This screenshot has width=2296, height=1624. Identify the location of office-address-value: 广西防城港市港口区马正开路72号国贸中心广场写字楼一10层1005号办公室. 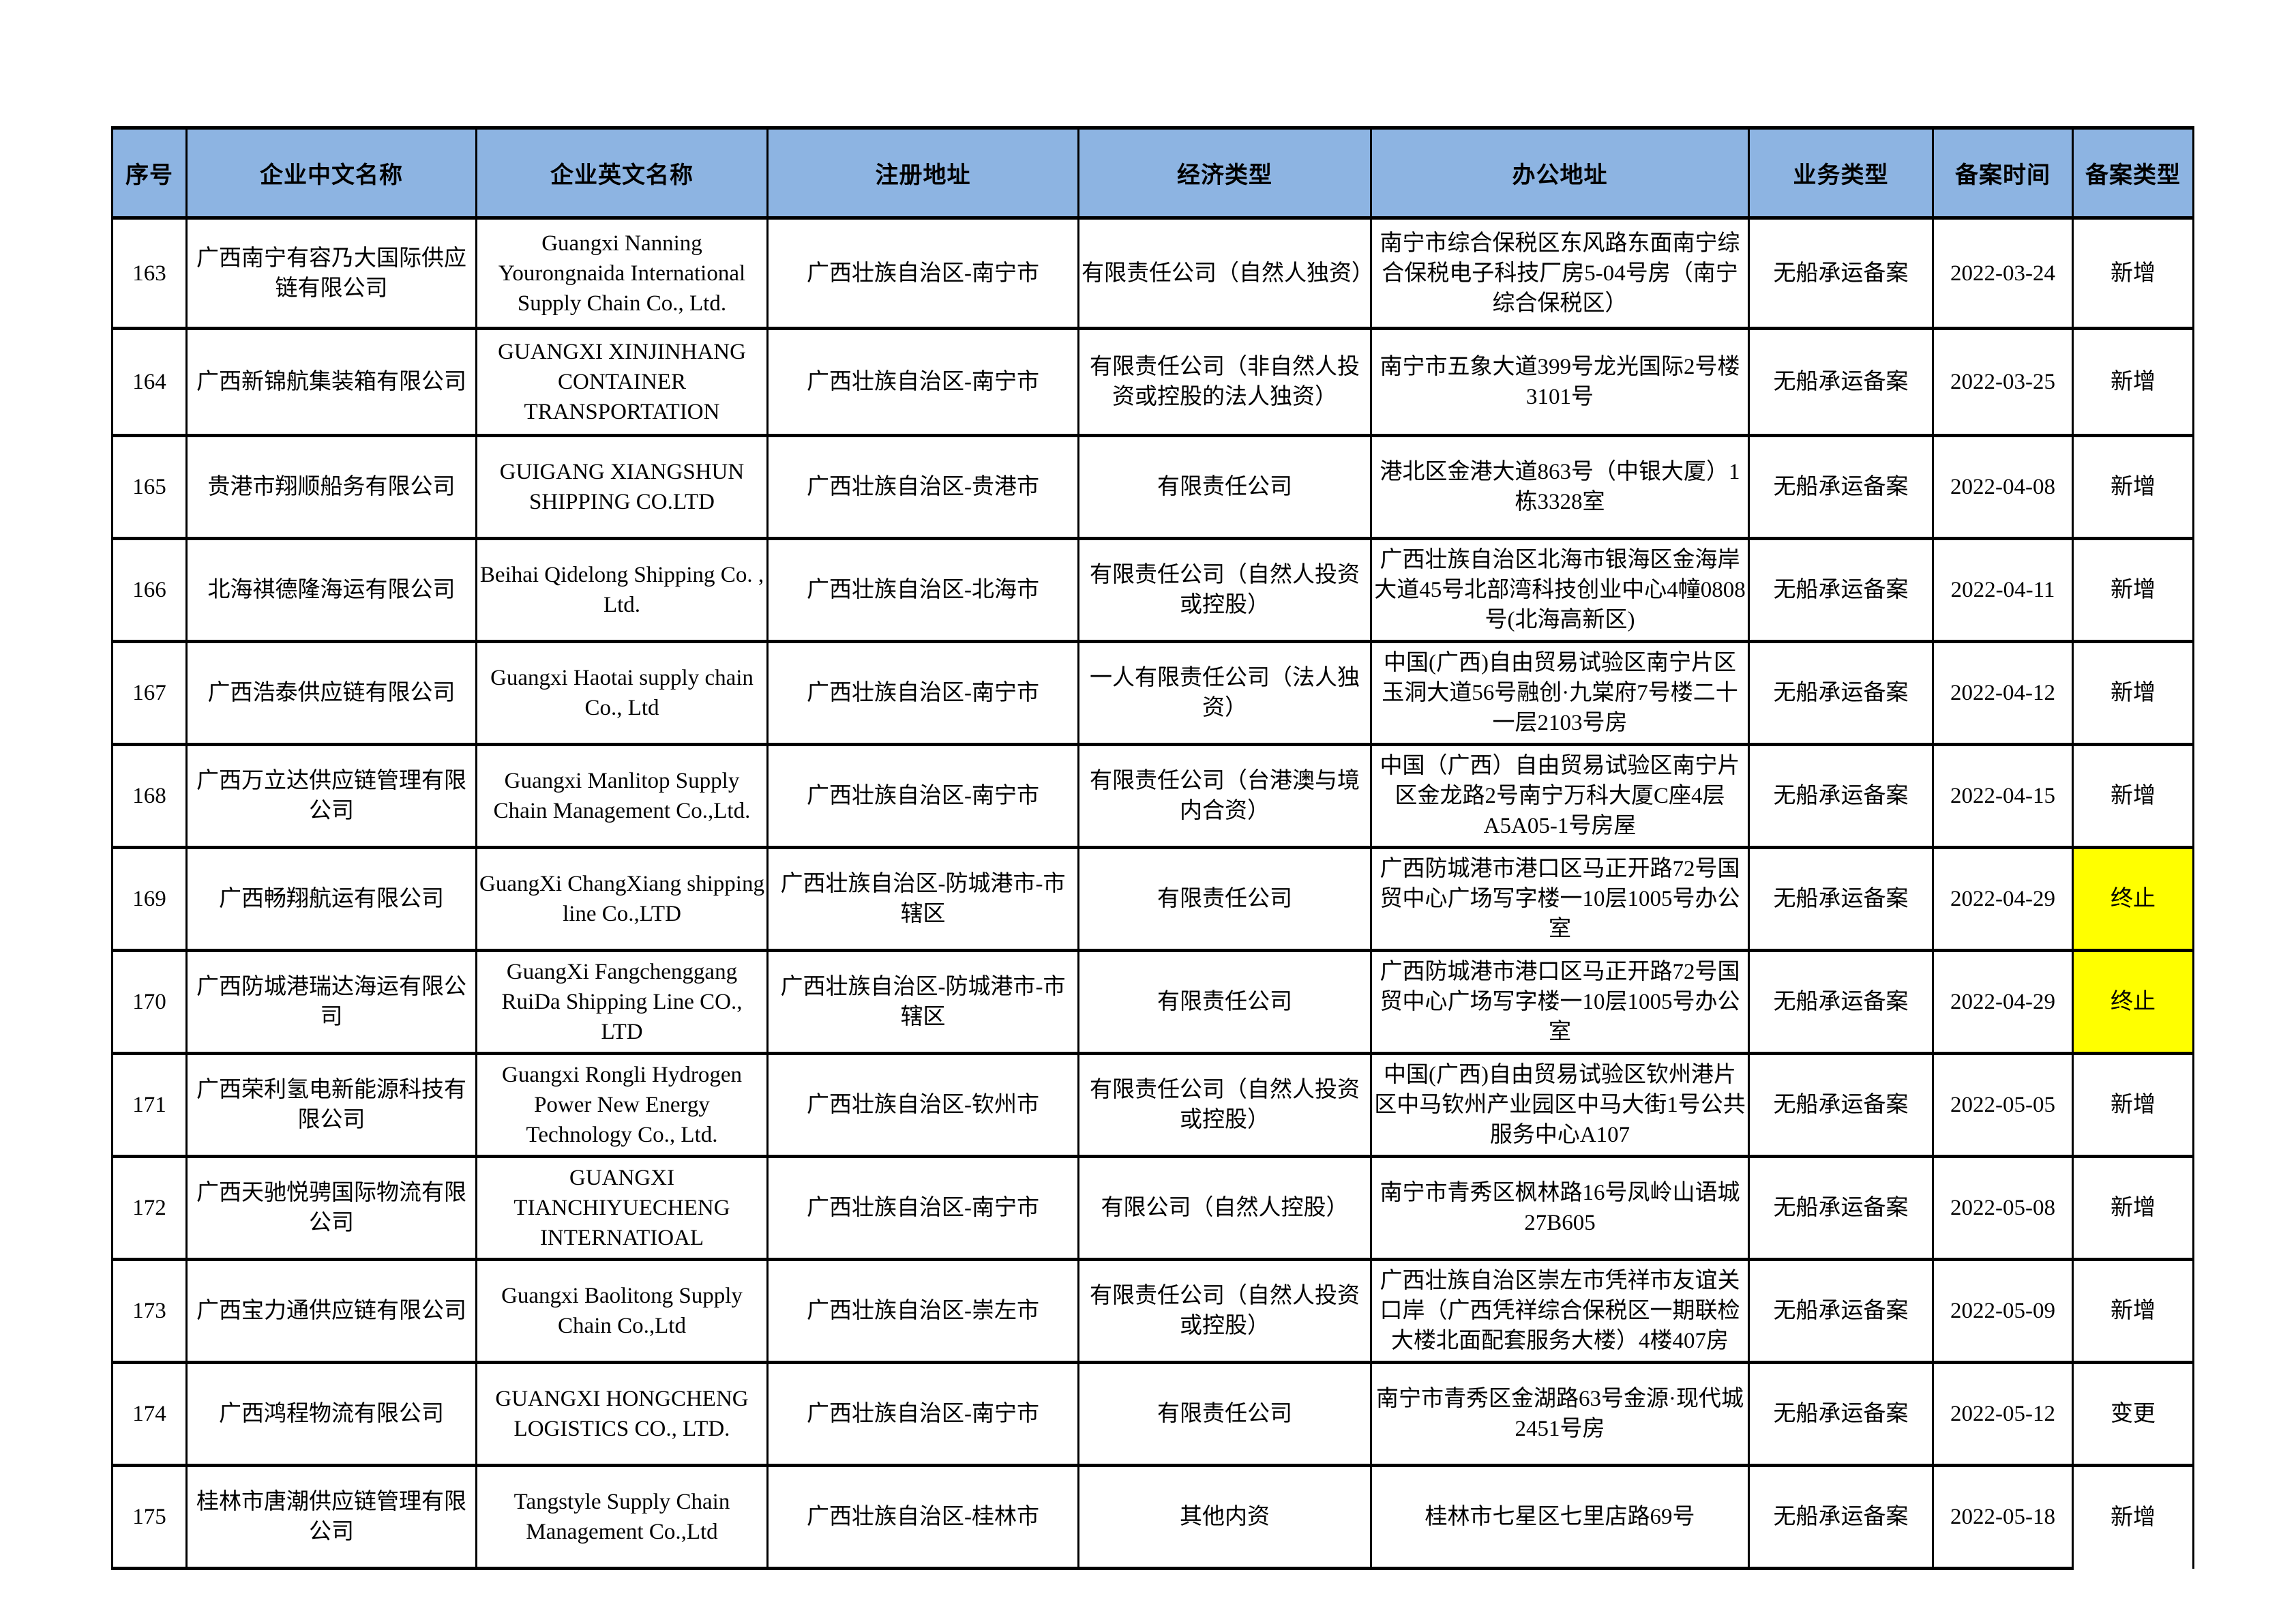
(1560, 899).